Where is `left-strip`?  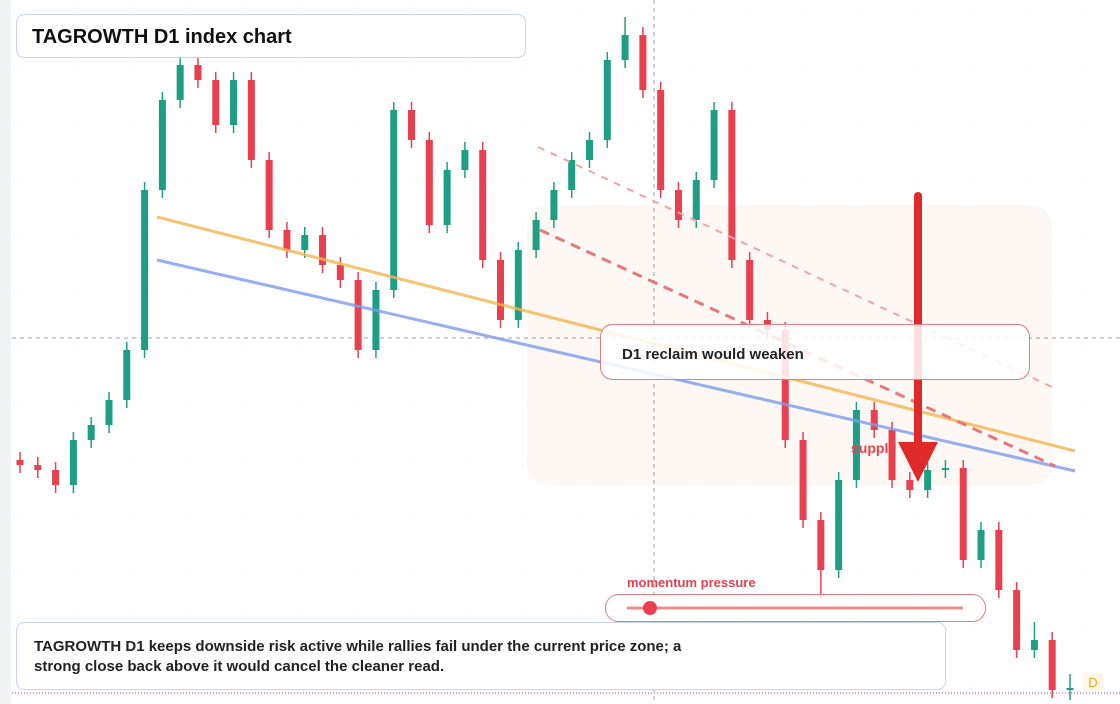 left-strip is located at coordinates (5, 352).